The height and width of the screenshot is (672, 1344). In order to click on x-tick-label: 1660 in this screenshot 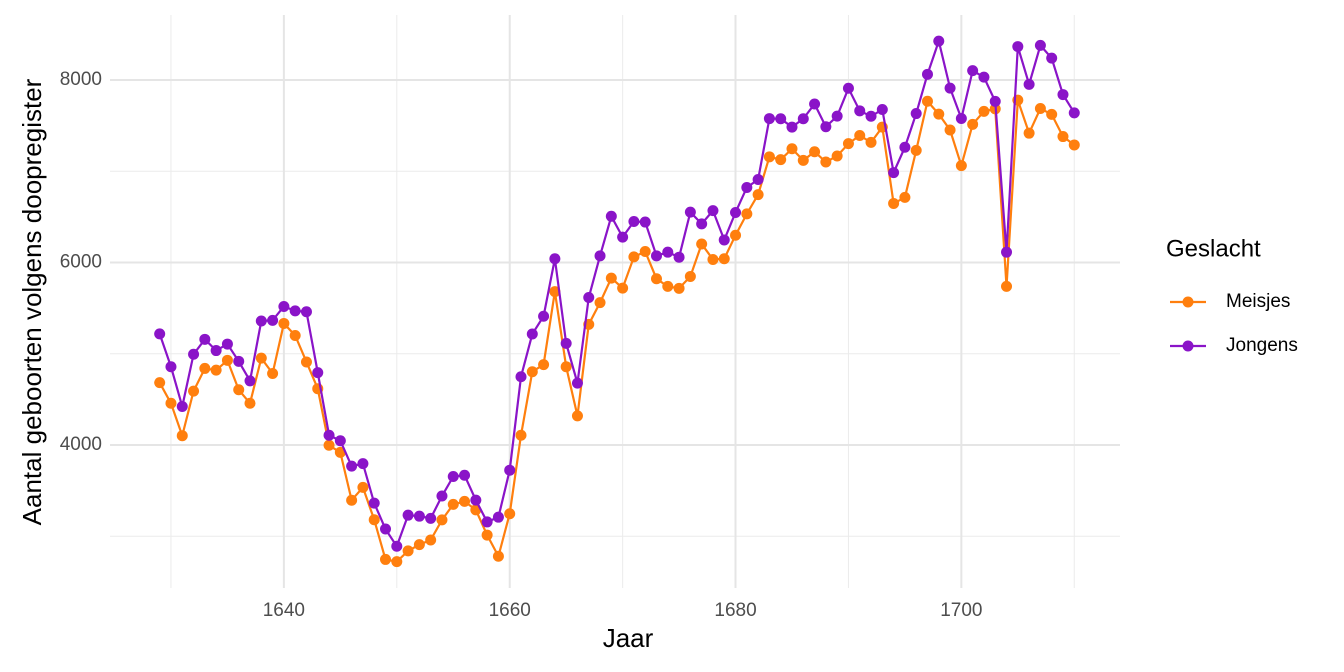, I will do `click(510, 610)`.